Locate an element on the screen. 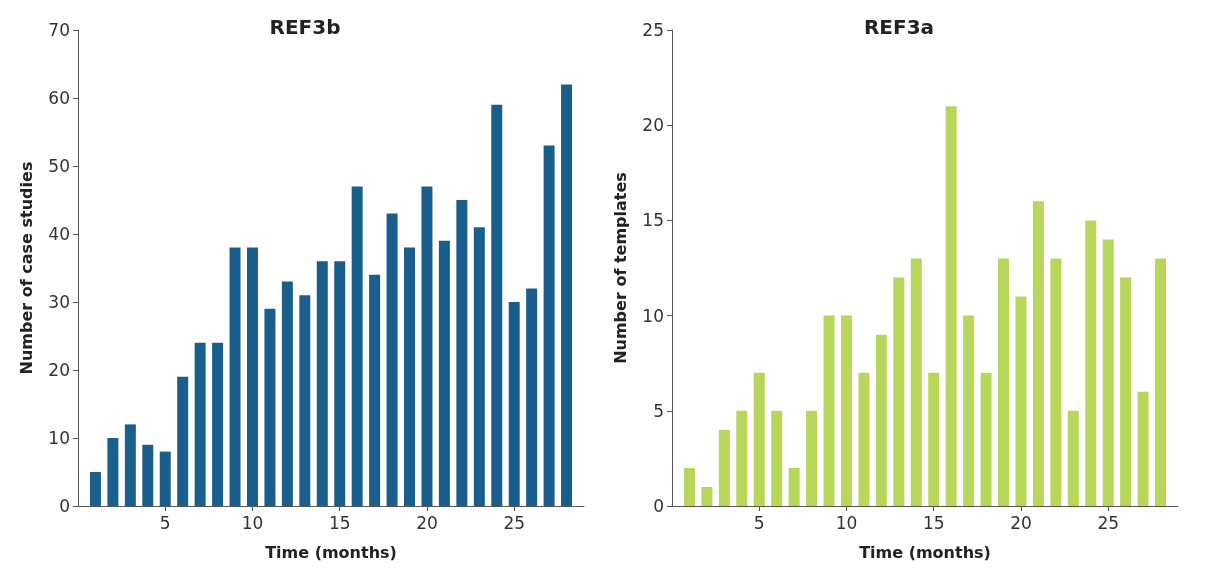 Image resolution: width=1209 pixels, height=577 pixels. y-tick-label: 50 is located at coordinates (59, 166).